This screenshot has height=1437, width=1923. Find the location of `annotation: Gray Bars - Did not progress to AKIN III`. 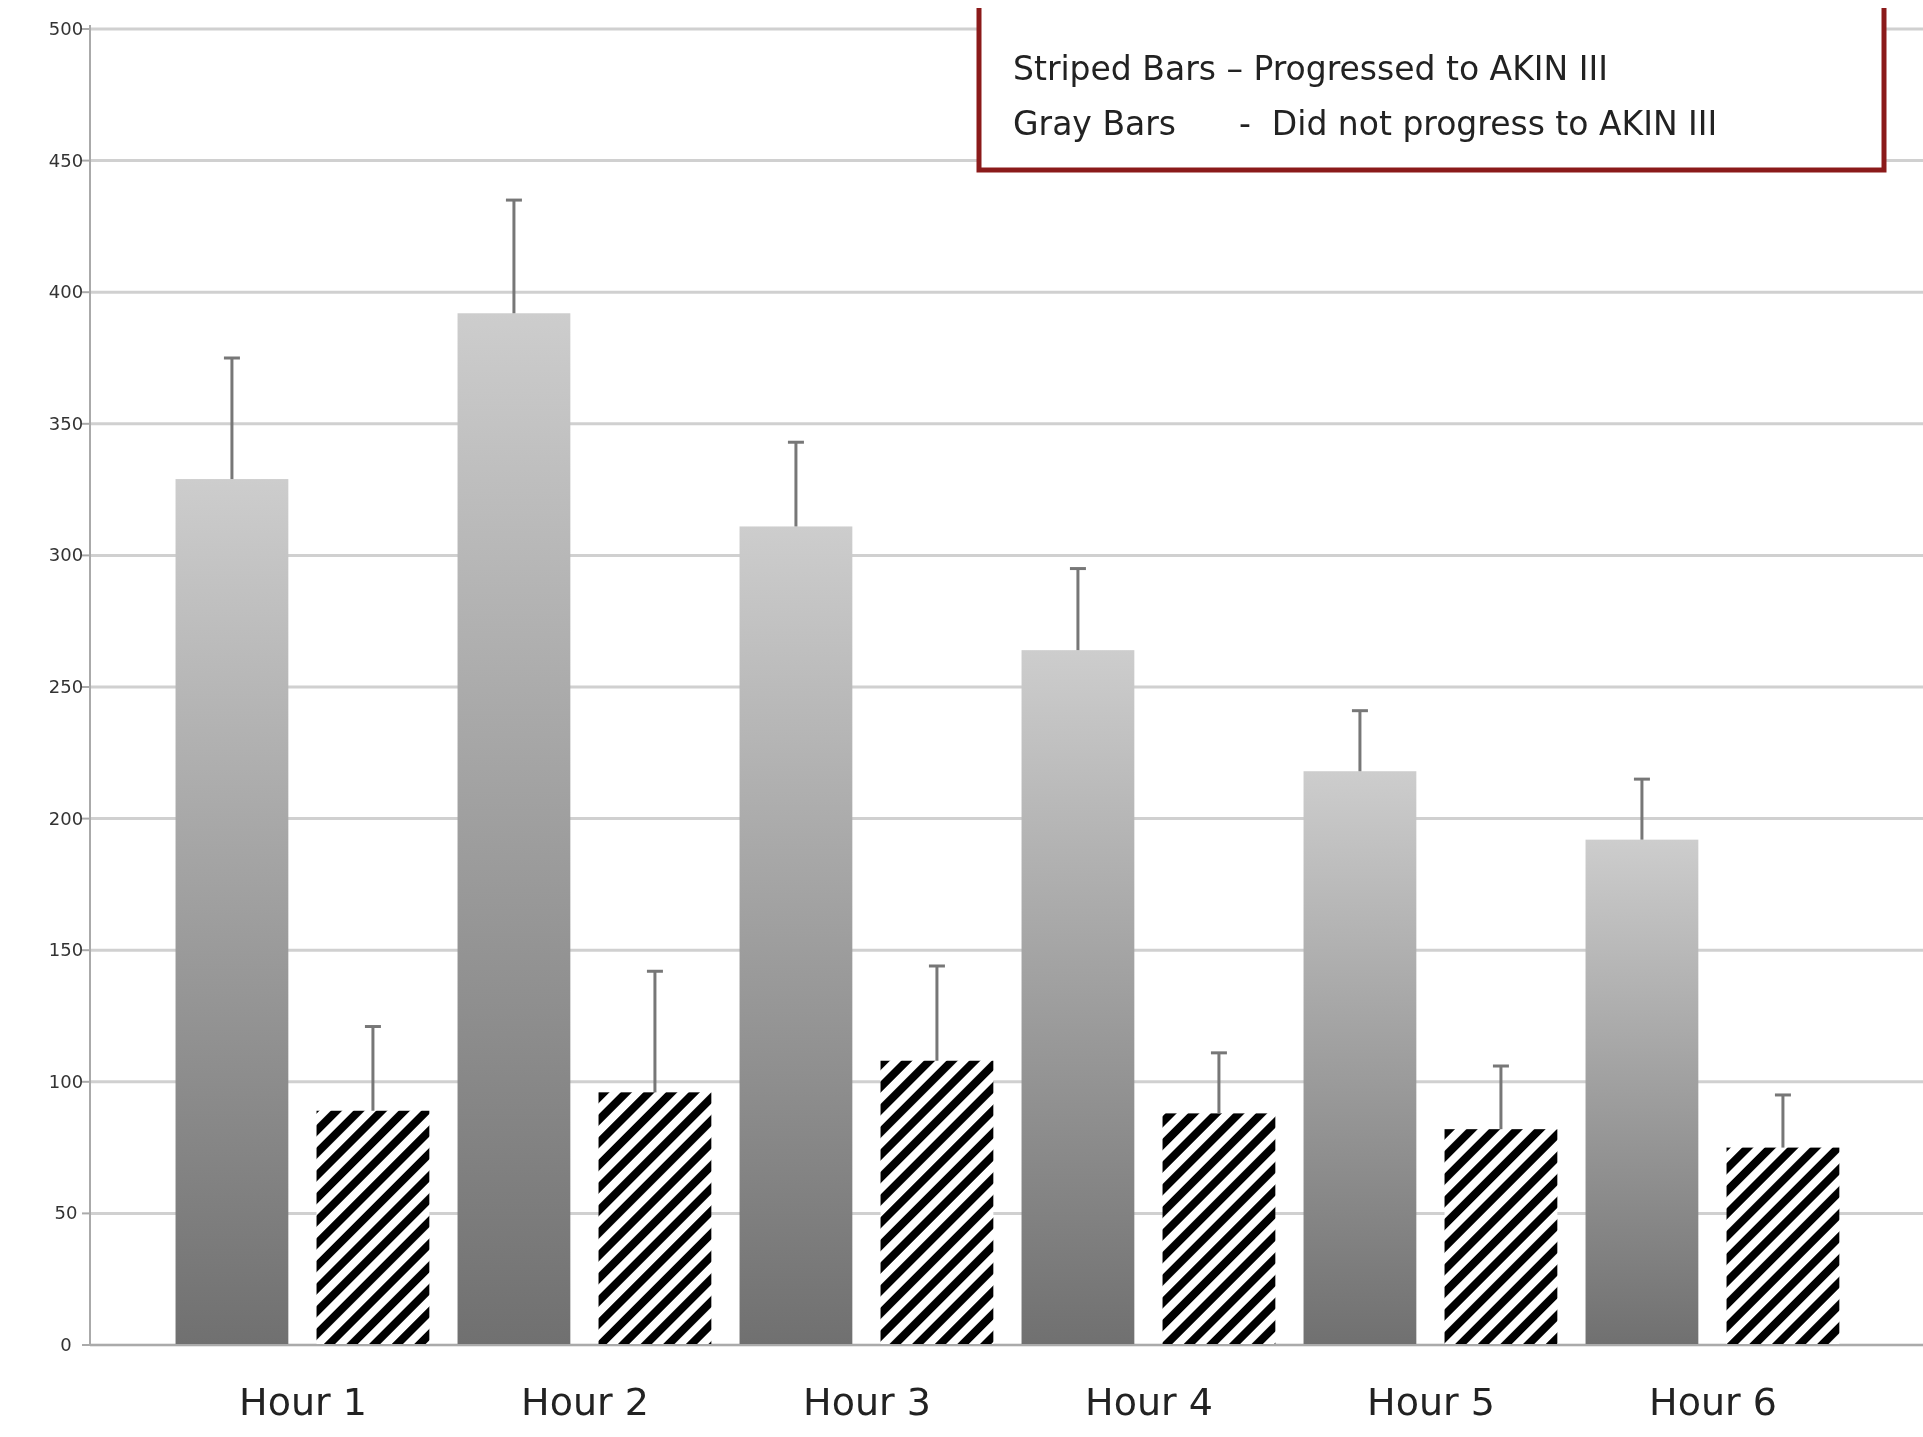

annotation: Gray Bars - Did not progress to AKIN III is located at coordinates (1365, 123).